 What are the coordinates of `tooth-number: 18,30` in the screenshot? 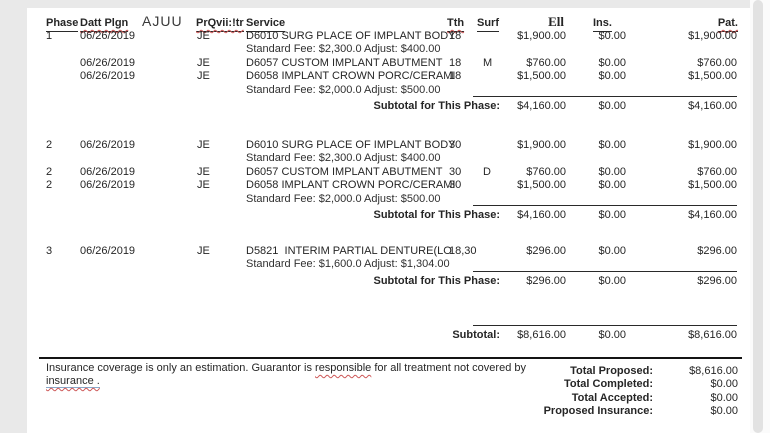 It's located at (463, 251).